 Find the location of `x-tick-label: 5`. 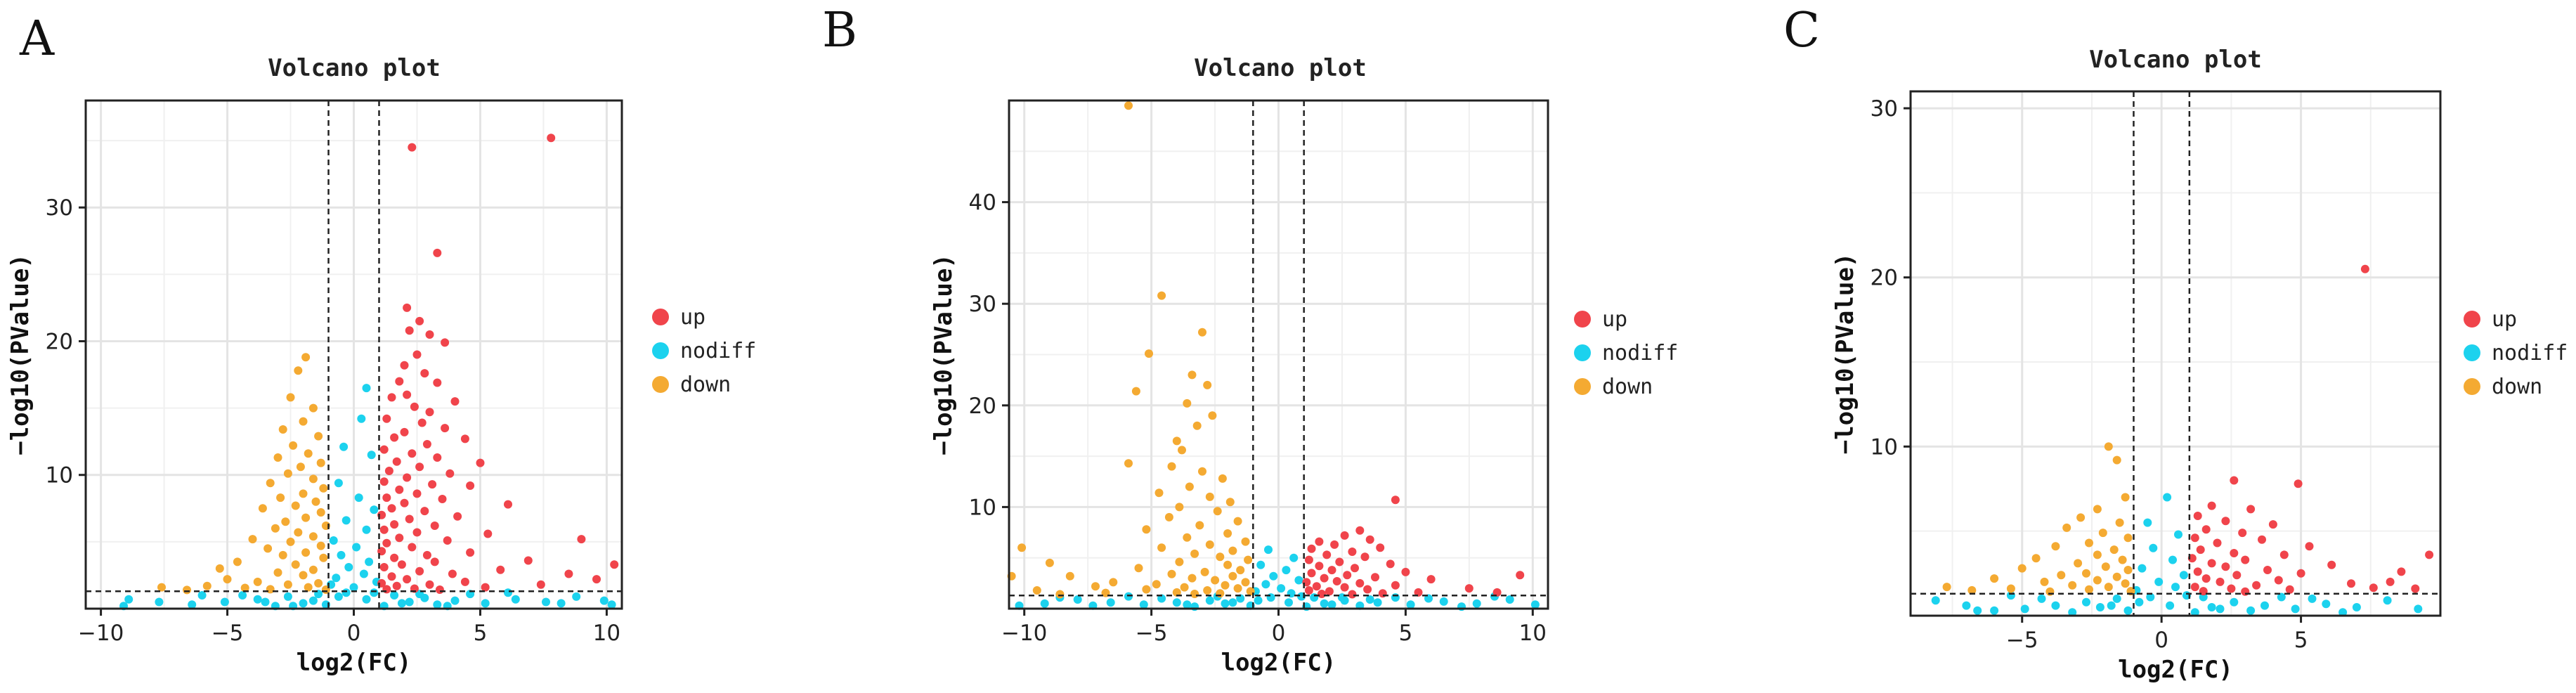

x-tick-label: 5 is located at coordinates (481, 633).